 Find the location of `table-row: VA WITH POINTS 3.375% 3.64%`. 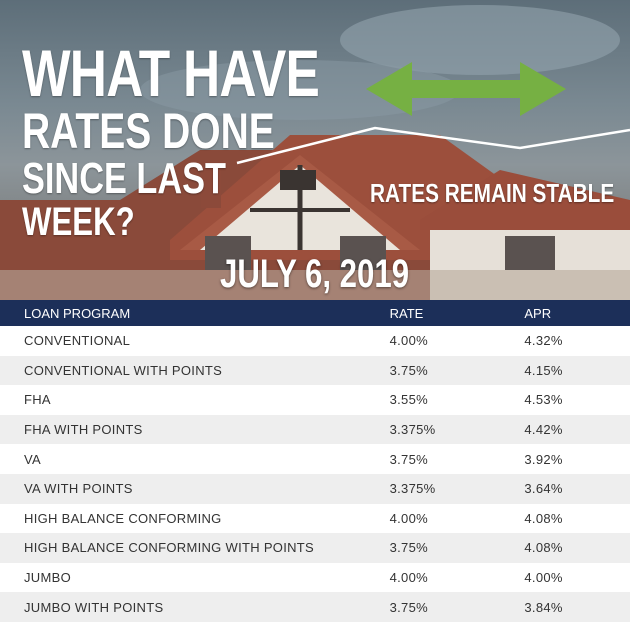

table-row: VA WITH POINTS 3.375% 3.64% is located at coordinates (315, 488).